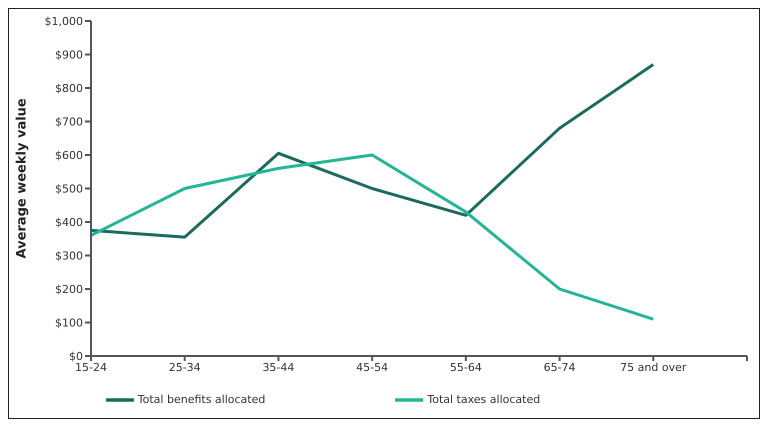  Describe the element at coordinates (202, 399) in the screenshot. I see `legend-label: Total benefits allocated` at that location.